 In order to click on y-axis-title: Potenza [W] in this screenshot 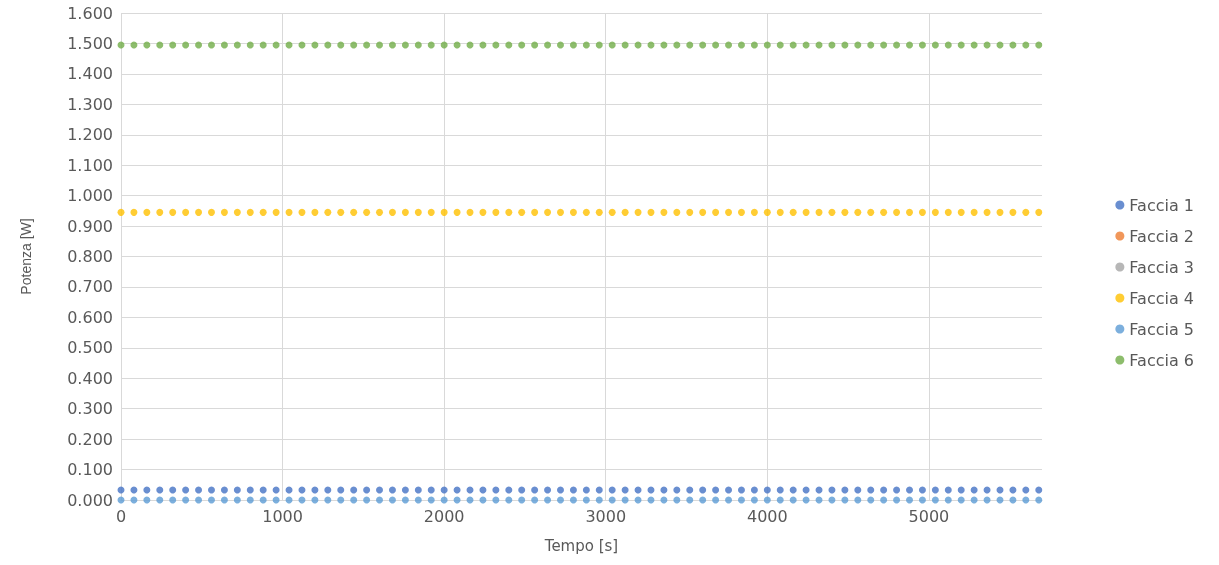, I will do `click(26, 256)`.